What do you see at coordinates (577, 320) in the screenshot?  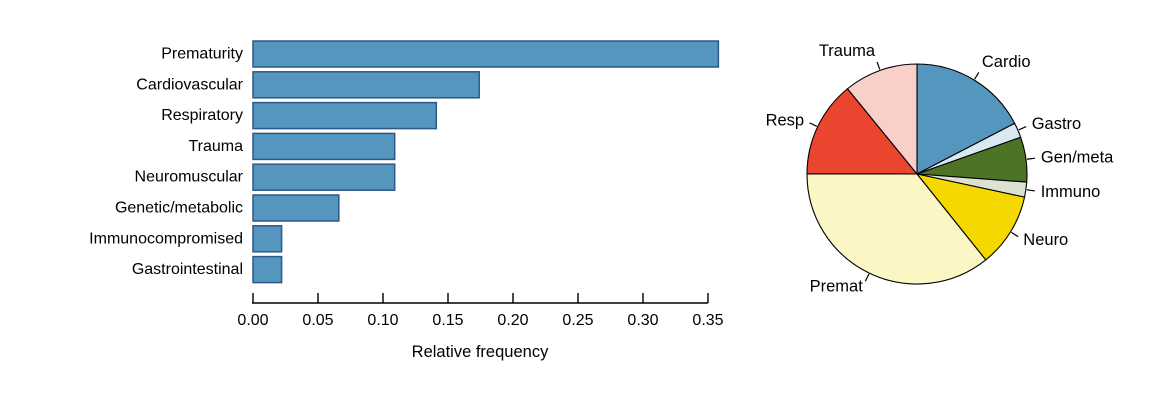 I see `x-tick-label: 0.25` at bounding box center [577, 320].